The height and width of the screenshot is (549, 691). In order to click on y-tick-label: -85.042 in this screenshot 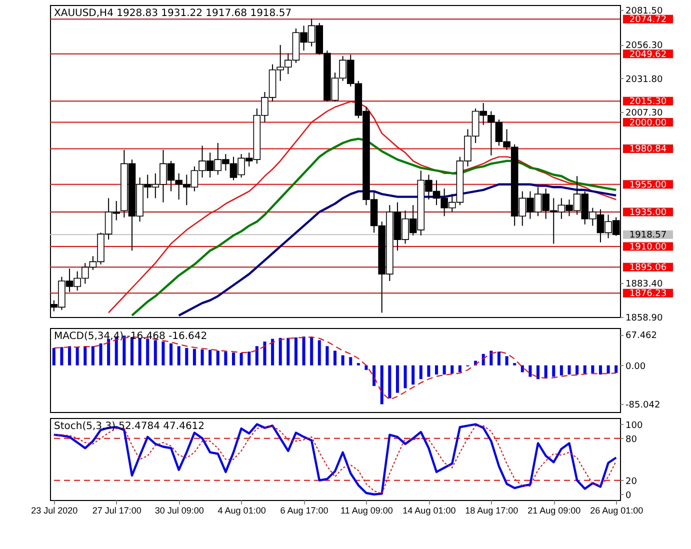, I will do `click(643, 405)`.